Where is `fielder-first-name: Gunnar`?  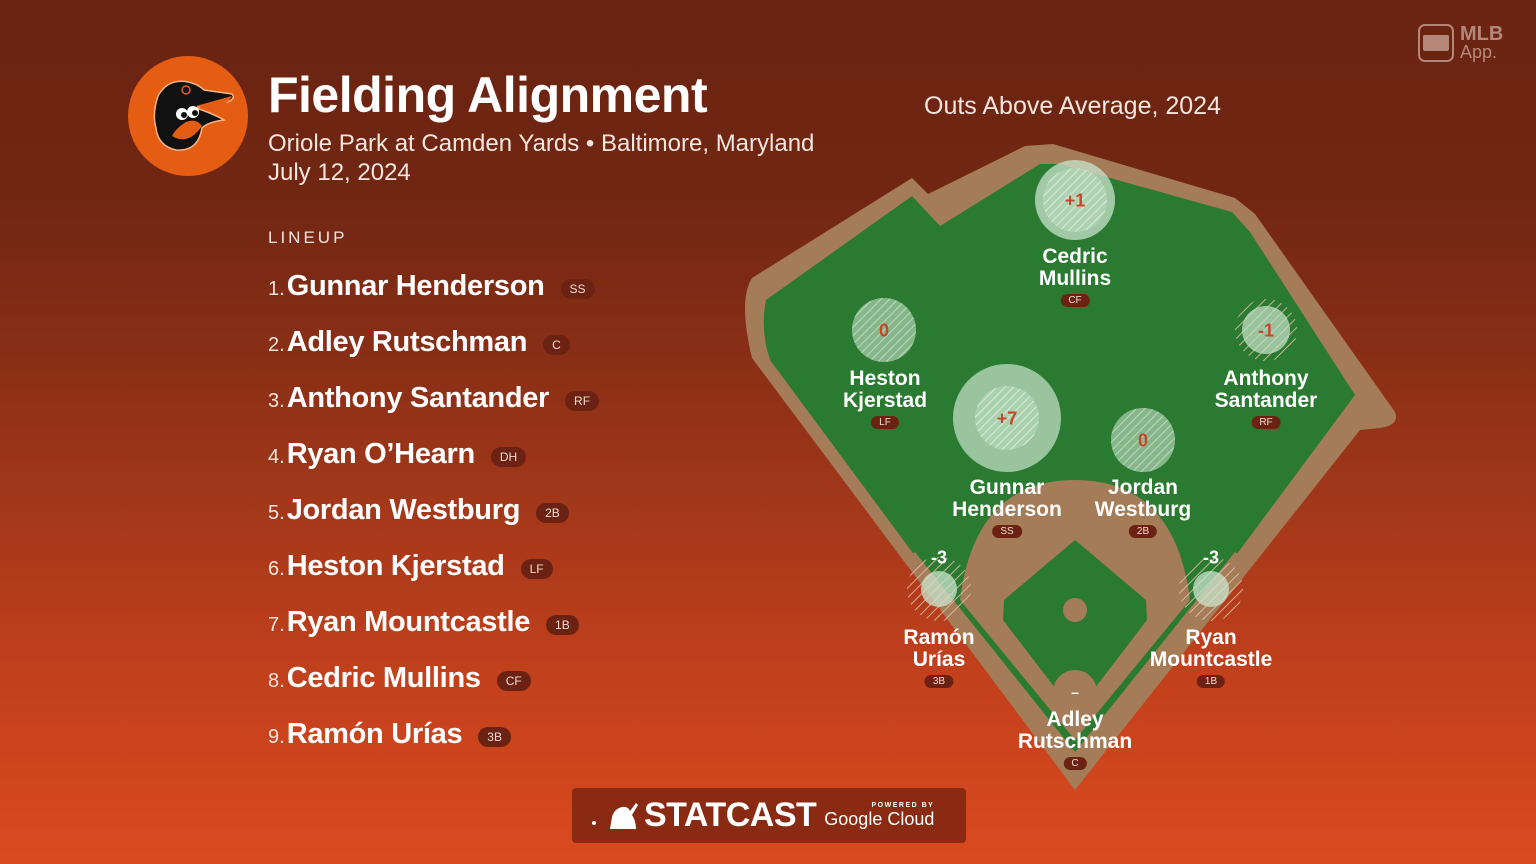
fielder-first-name: Gunnar is located at coordinates (1007, 487).